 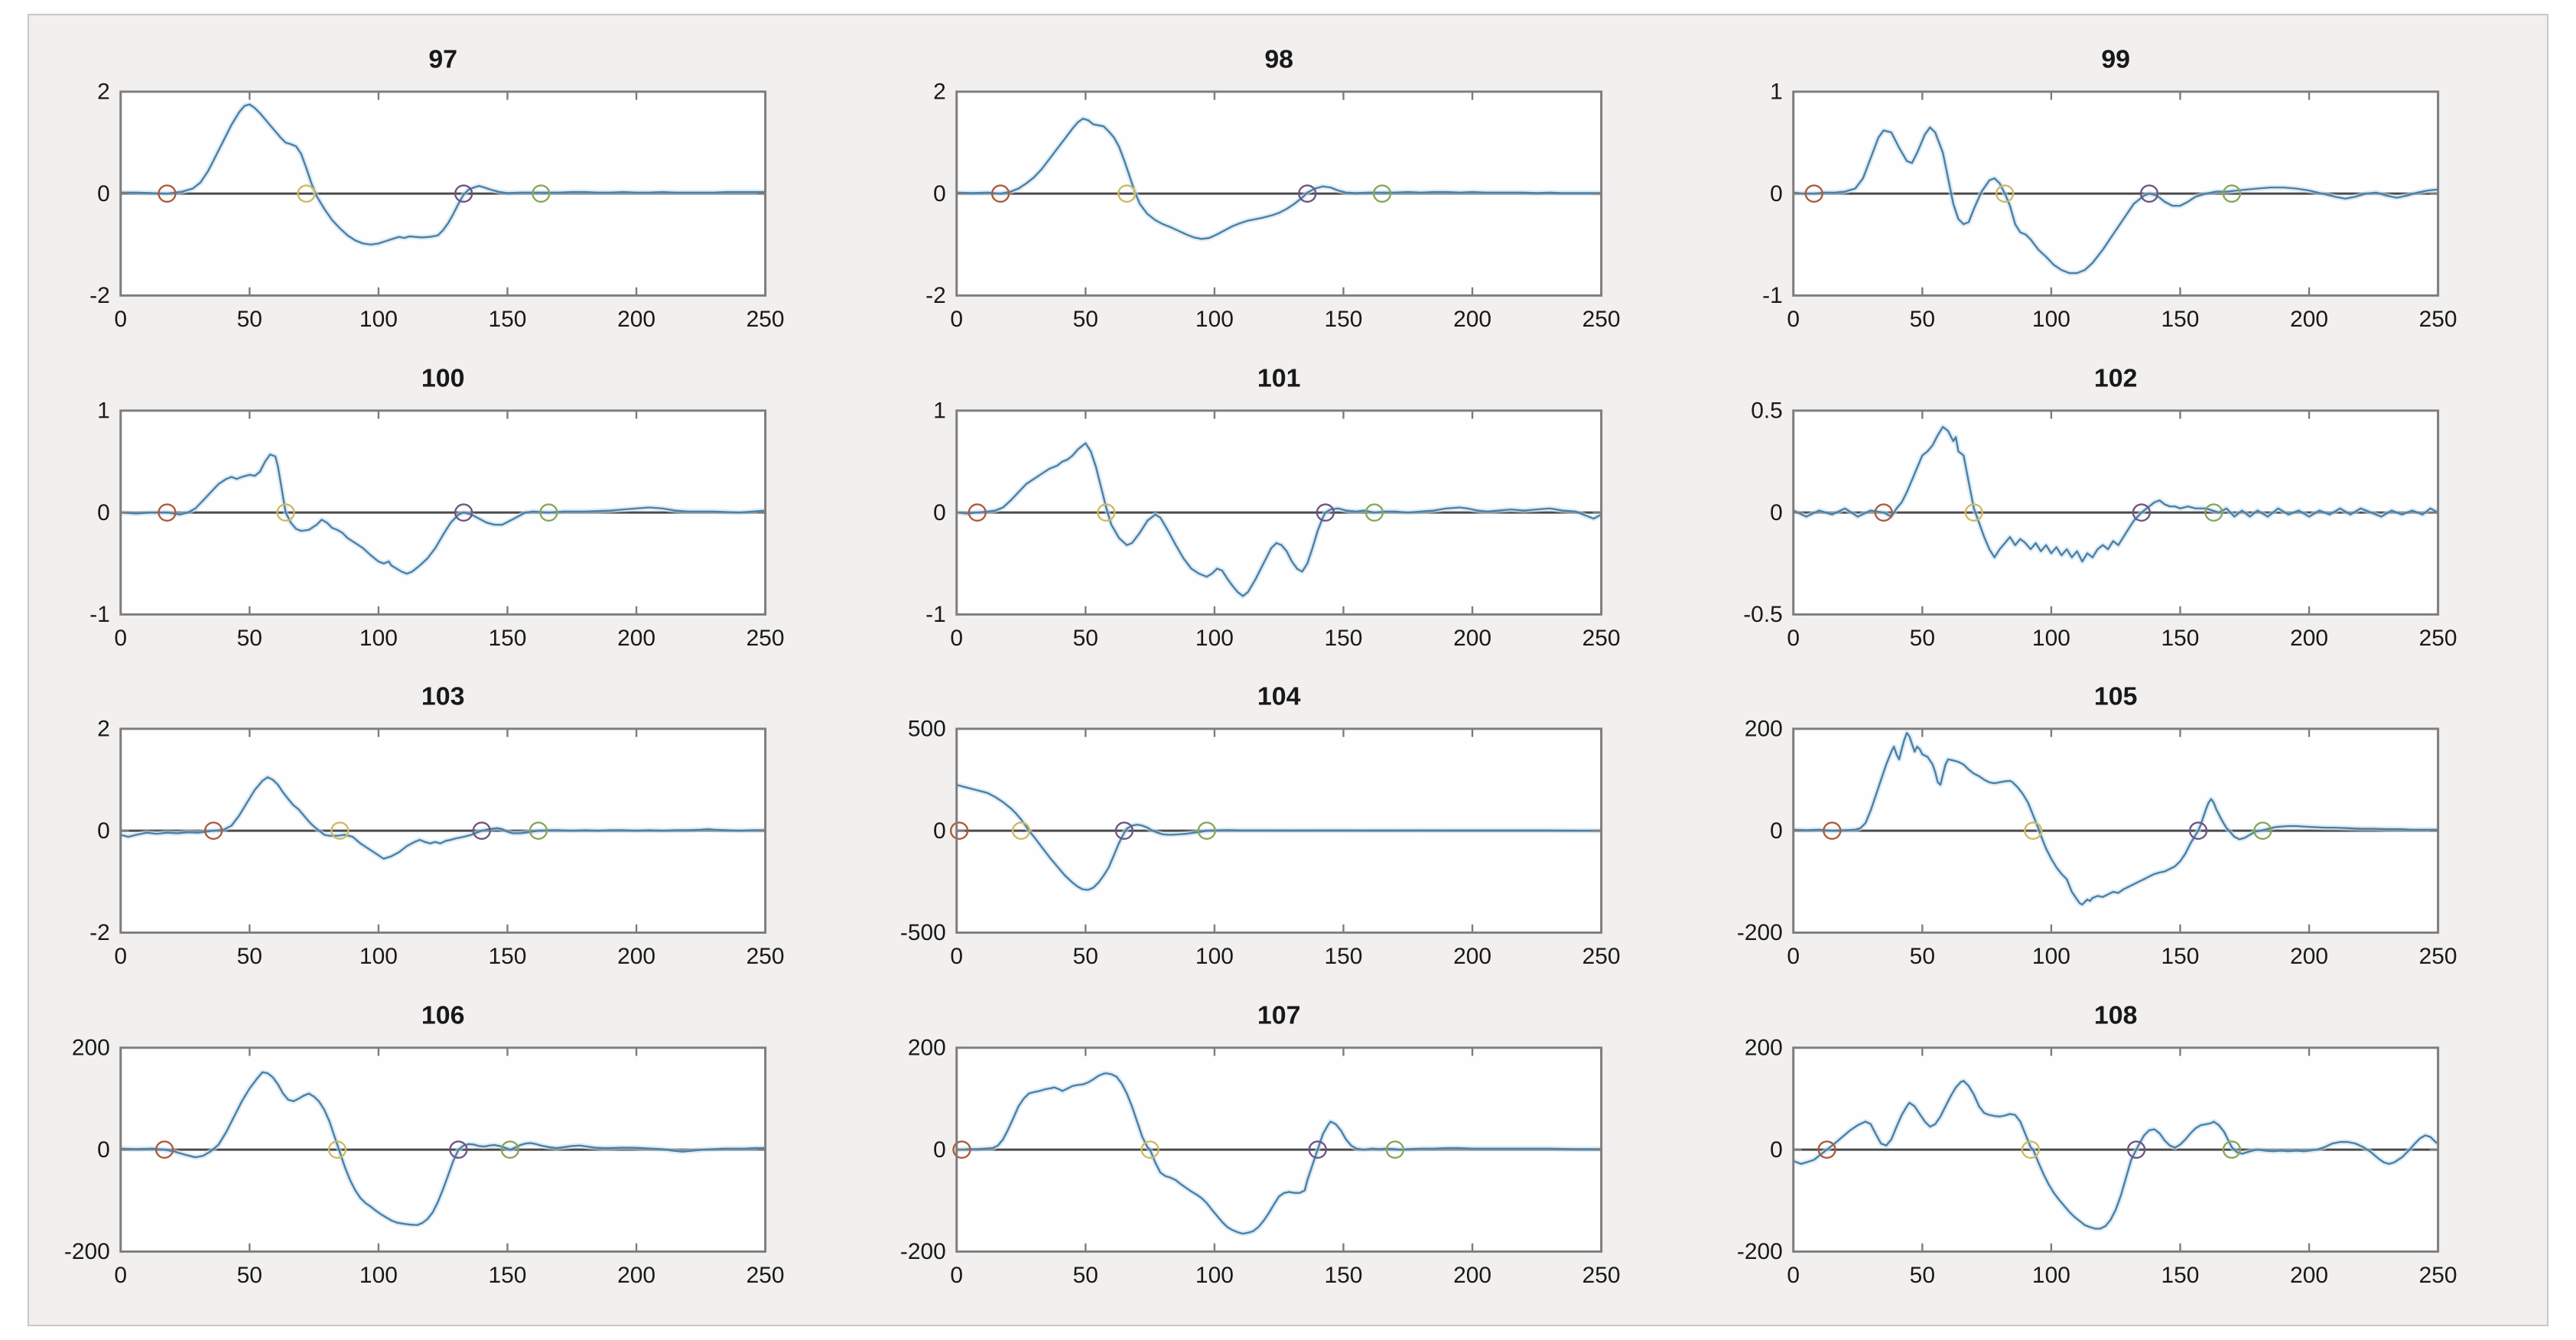 What do you see at coordinates (939, 92) in the screenshot?
I see `y-tick-label: 2` at bounding box center [939, 92].